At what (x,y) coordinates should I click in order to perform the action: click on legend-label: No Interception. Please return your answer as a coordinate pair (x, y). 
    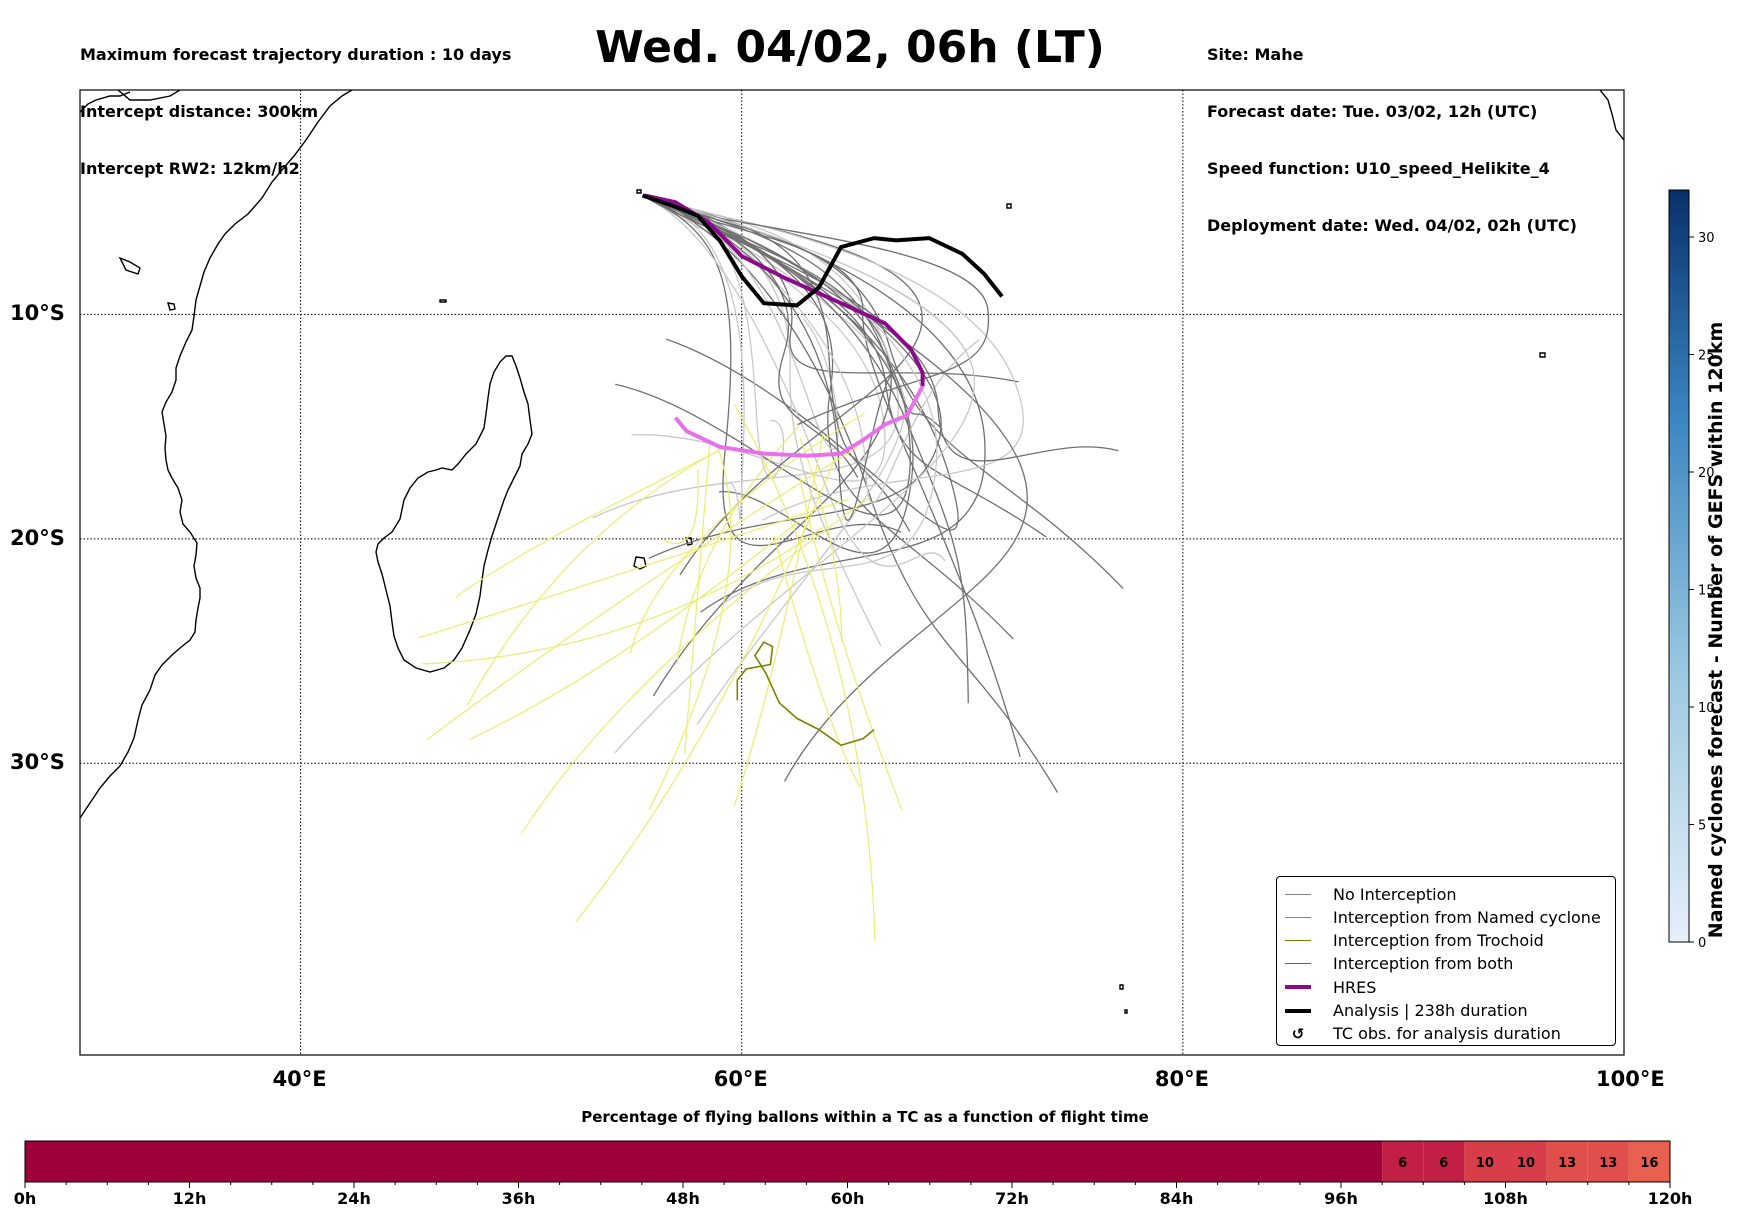
    Looking at the image, I should click on (1395, 894).